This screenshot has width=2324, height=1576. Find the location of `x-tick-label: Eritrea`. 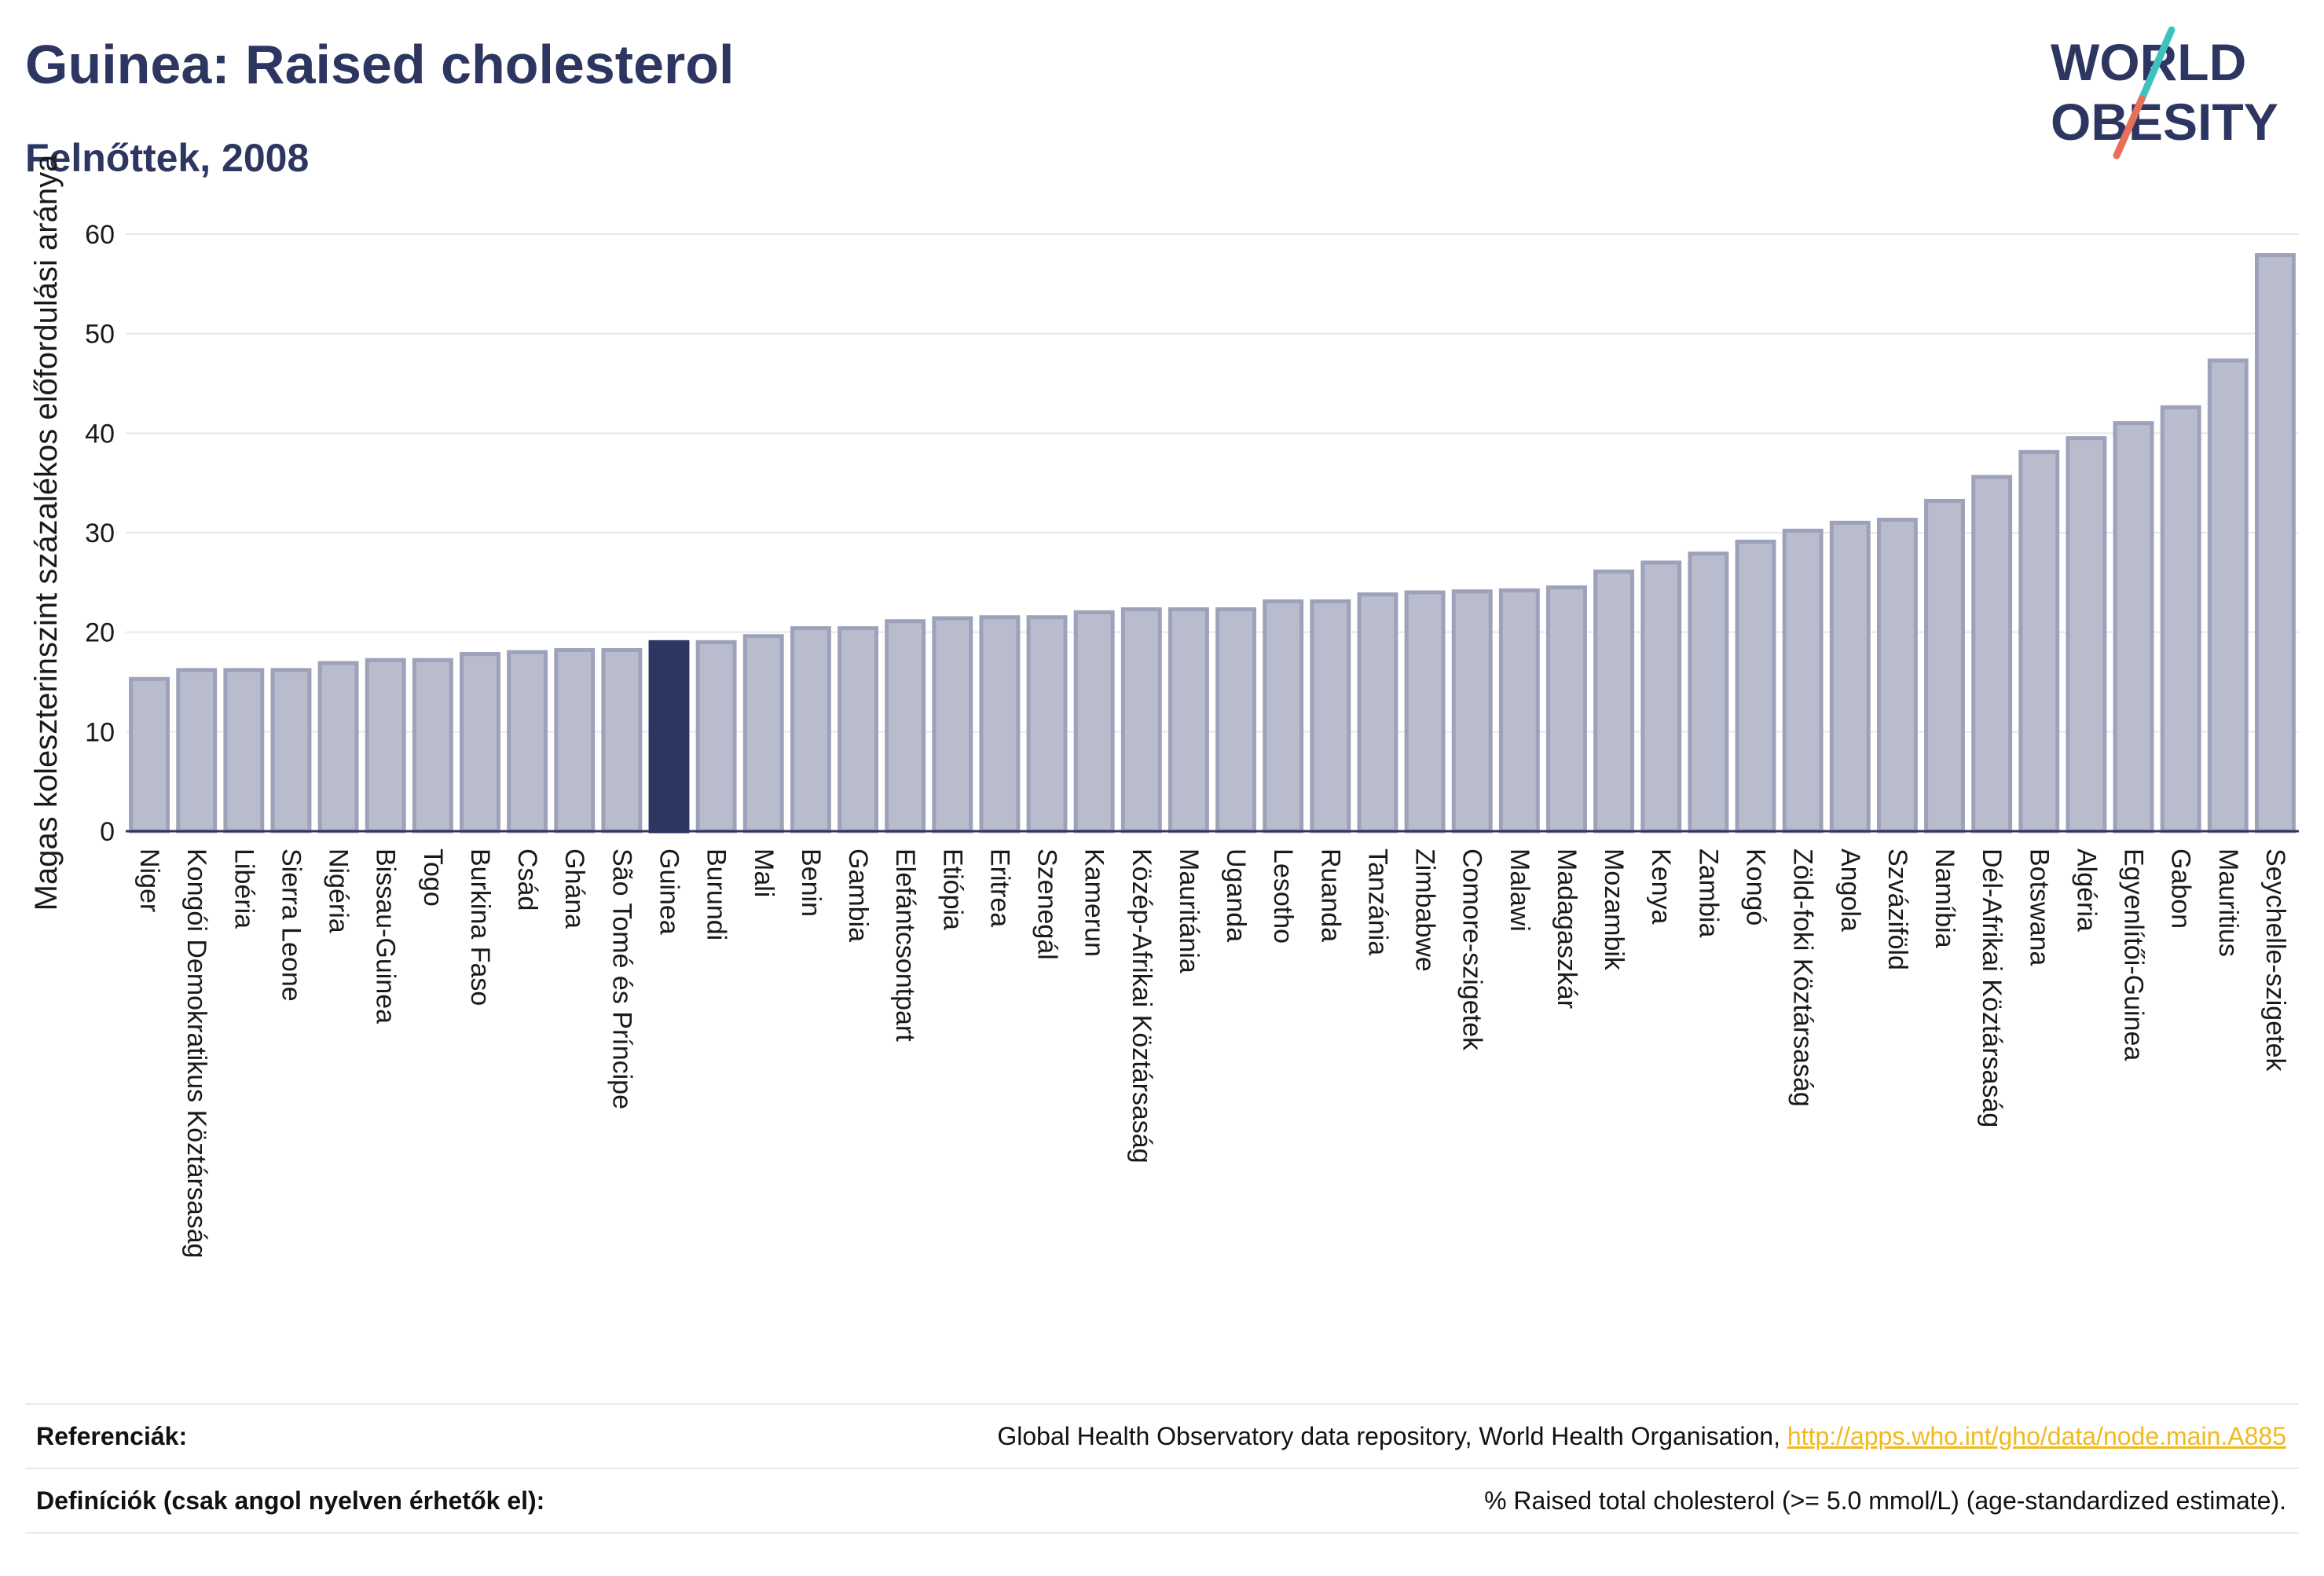

x-tick-label: Eritrea is located at coordinates (999, 887).